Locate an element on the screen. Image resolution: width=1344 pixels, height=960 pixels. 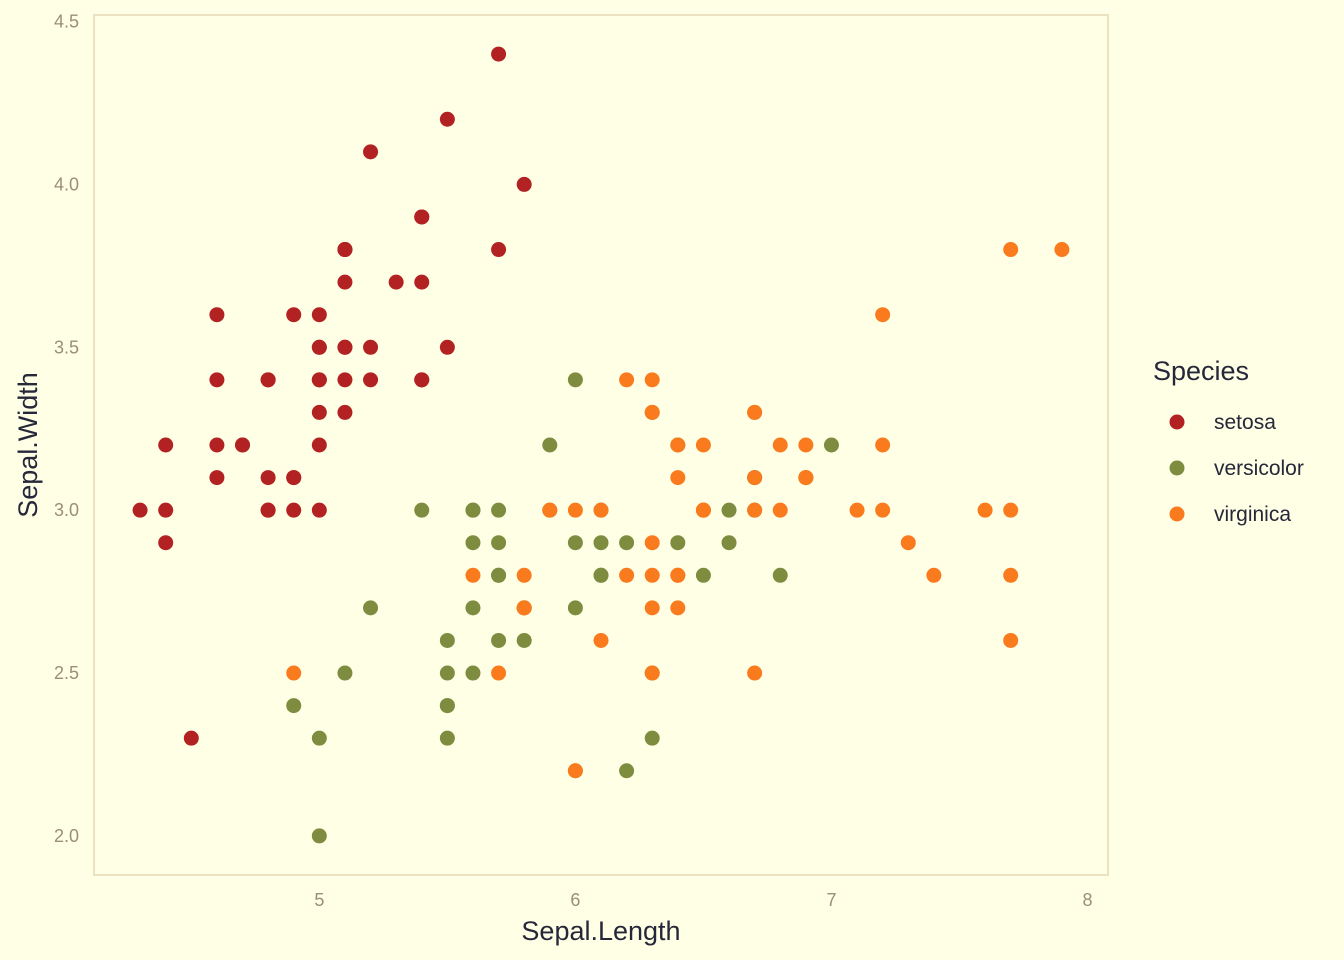
x-tick-label: 8 is located at coordinates (1088, 900).